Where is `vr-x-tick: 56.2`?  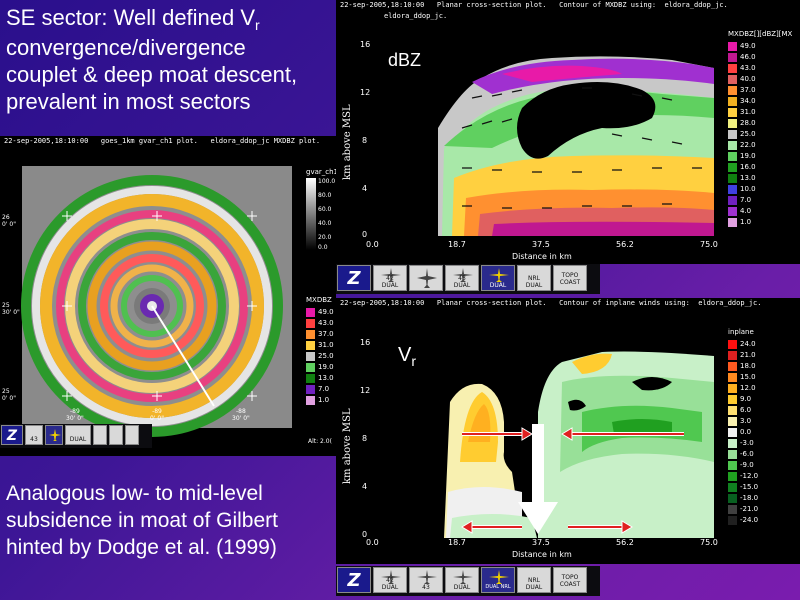
vr-x-tick: 56.2 is located at coordinates (625, 542).